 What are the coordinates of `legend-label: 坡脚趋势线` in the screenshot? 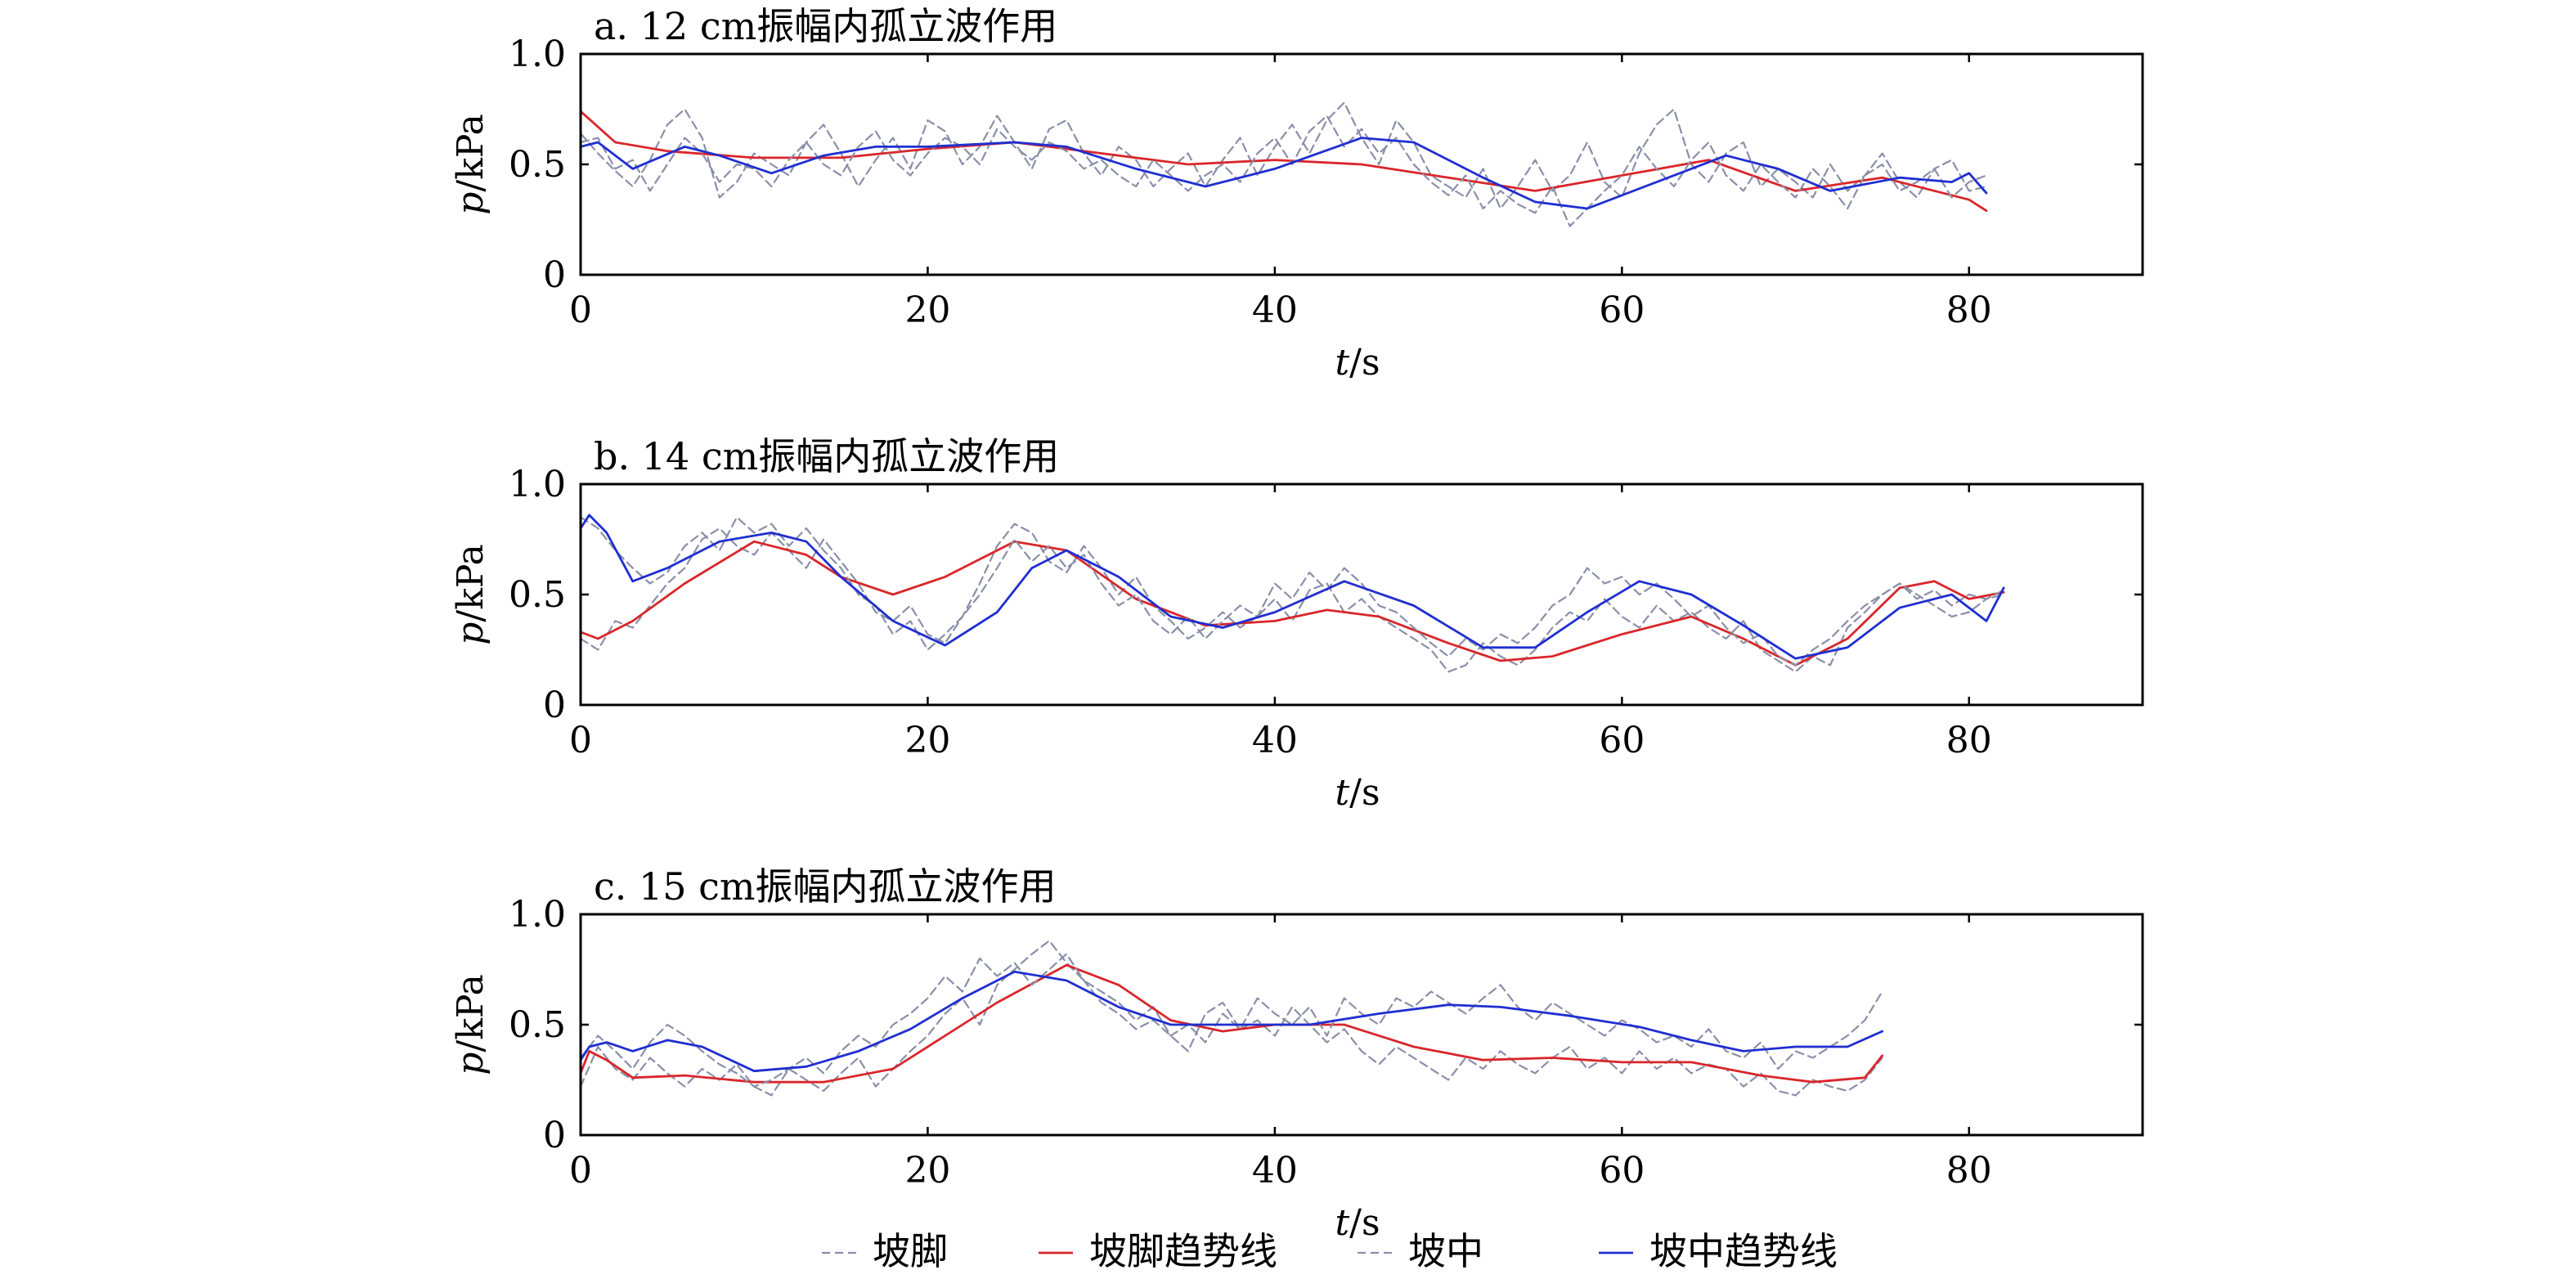 It's located at (1183, 1251).